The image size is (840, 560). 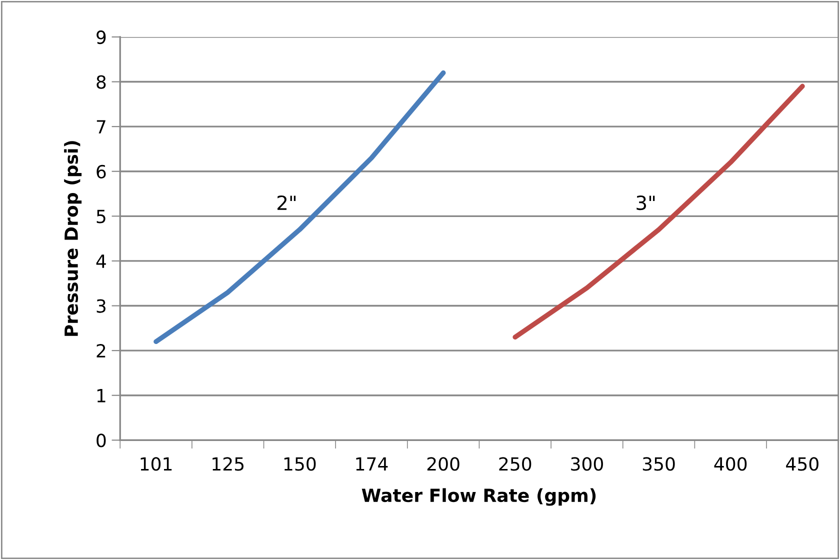 I want to click on x-tick-label: 200, so click(x=443, y=464).